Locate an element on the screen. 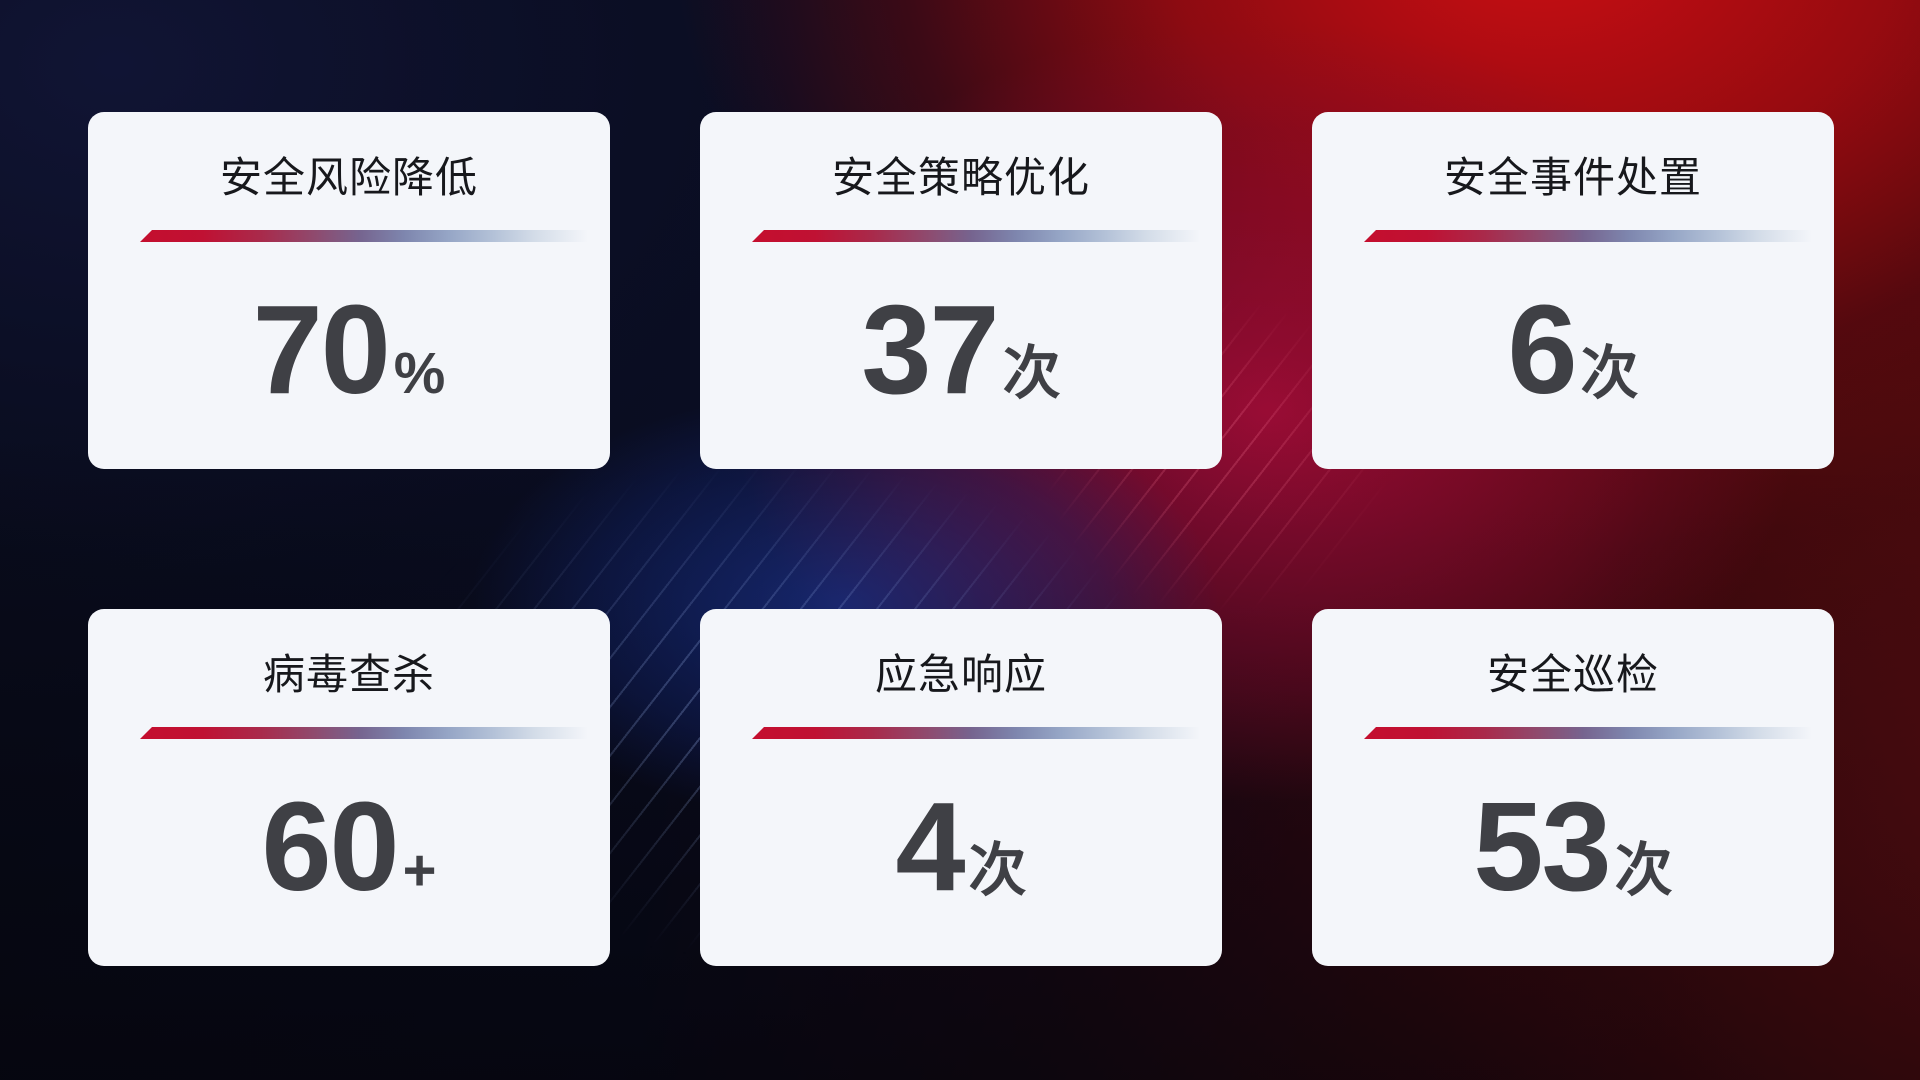 This screenshot has height=1080, width=1920. stat-card-security-risk-reduction: 安全风险降低 70 % is located at coordinates (349, 290).